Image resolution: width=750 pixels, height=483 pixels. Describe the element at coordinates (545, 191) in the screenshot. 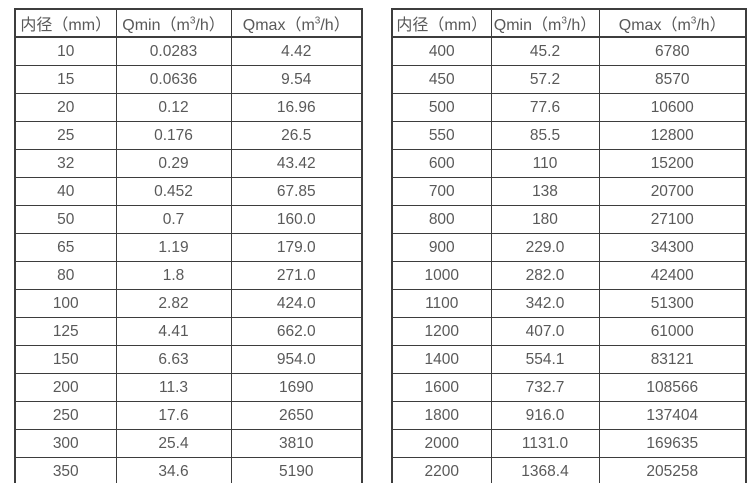

I see `cell-qmin: 138` at that location.